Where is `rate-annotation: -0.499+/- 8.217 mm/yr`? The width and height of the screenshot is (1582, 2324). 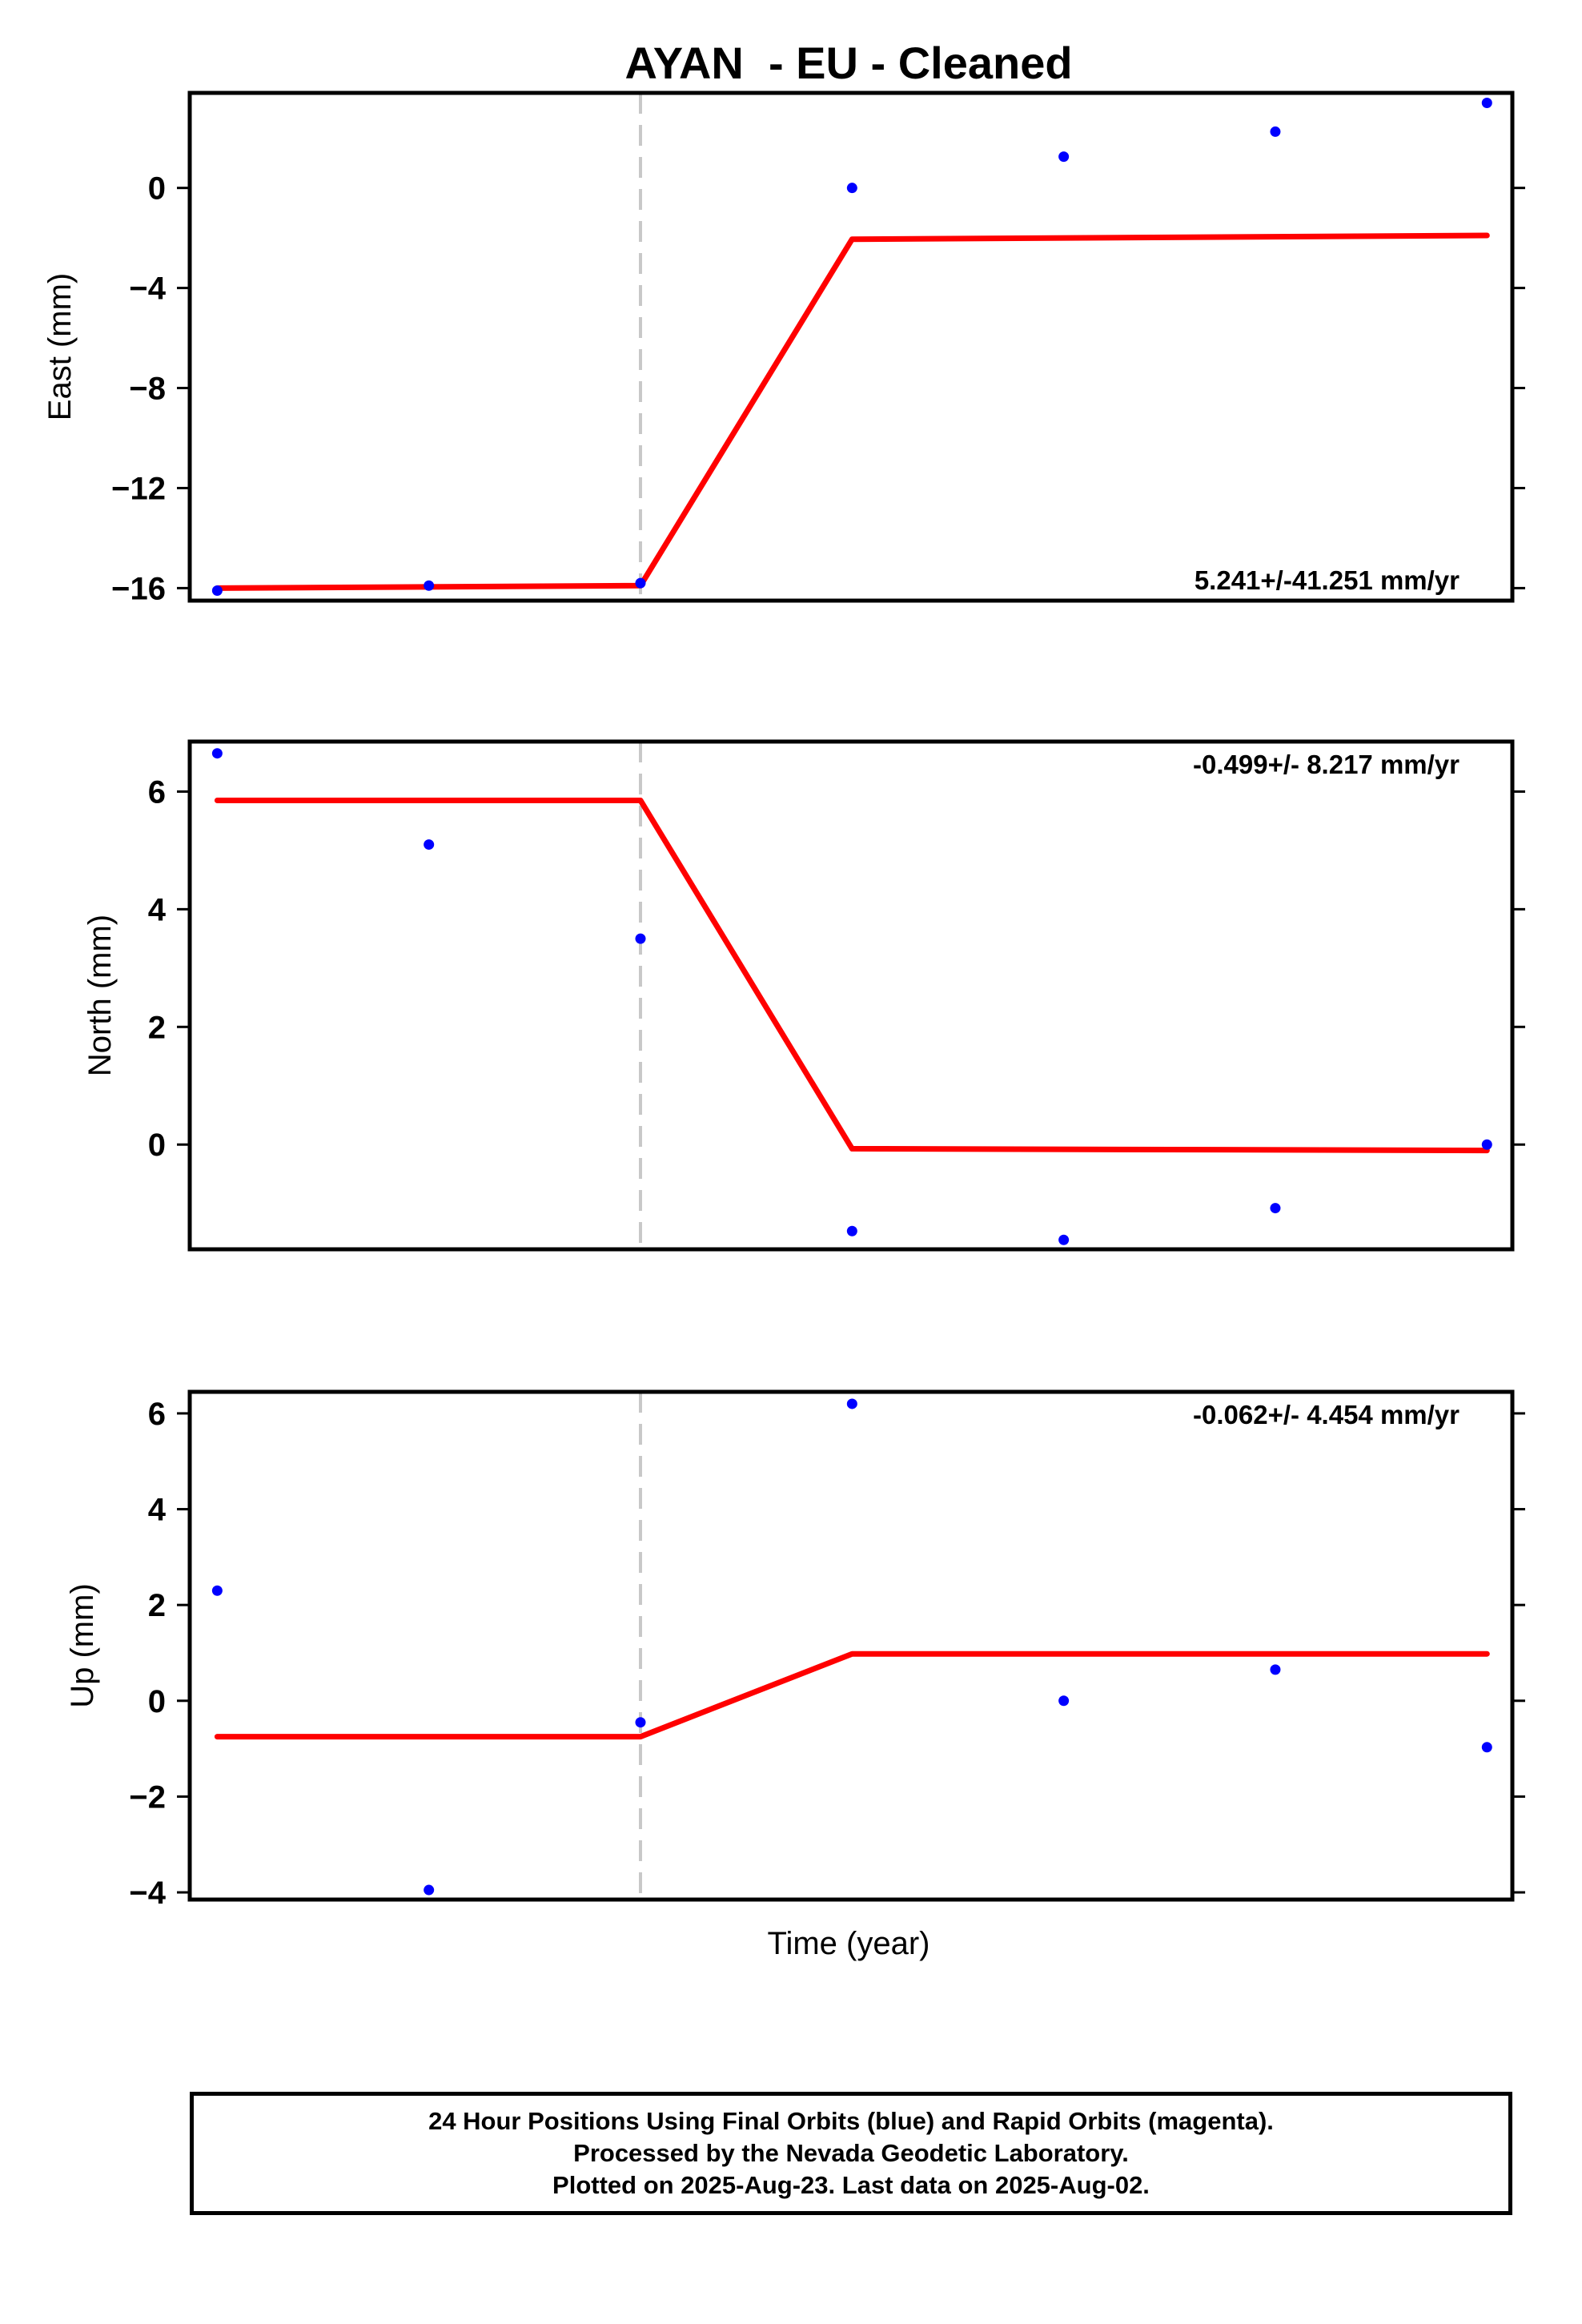 rate-annotation: -0.499+/- 8.217 mm/yr is located at coordinates (1327, 764).